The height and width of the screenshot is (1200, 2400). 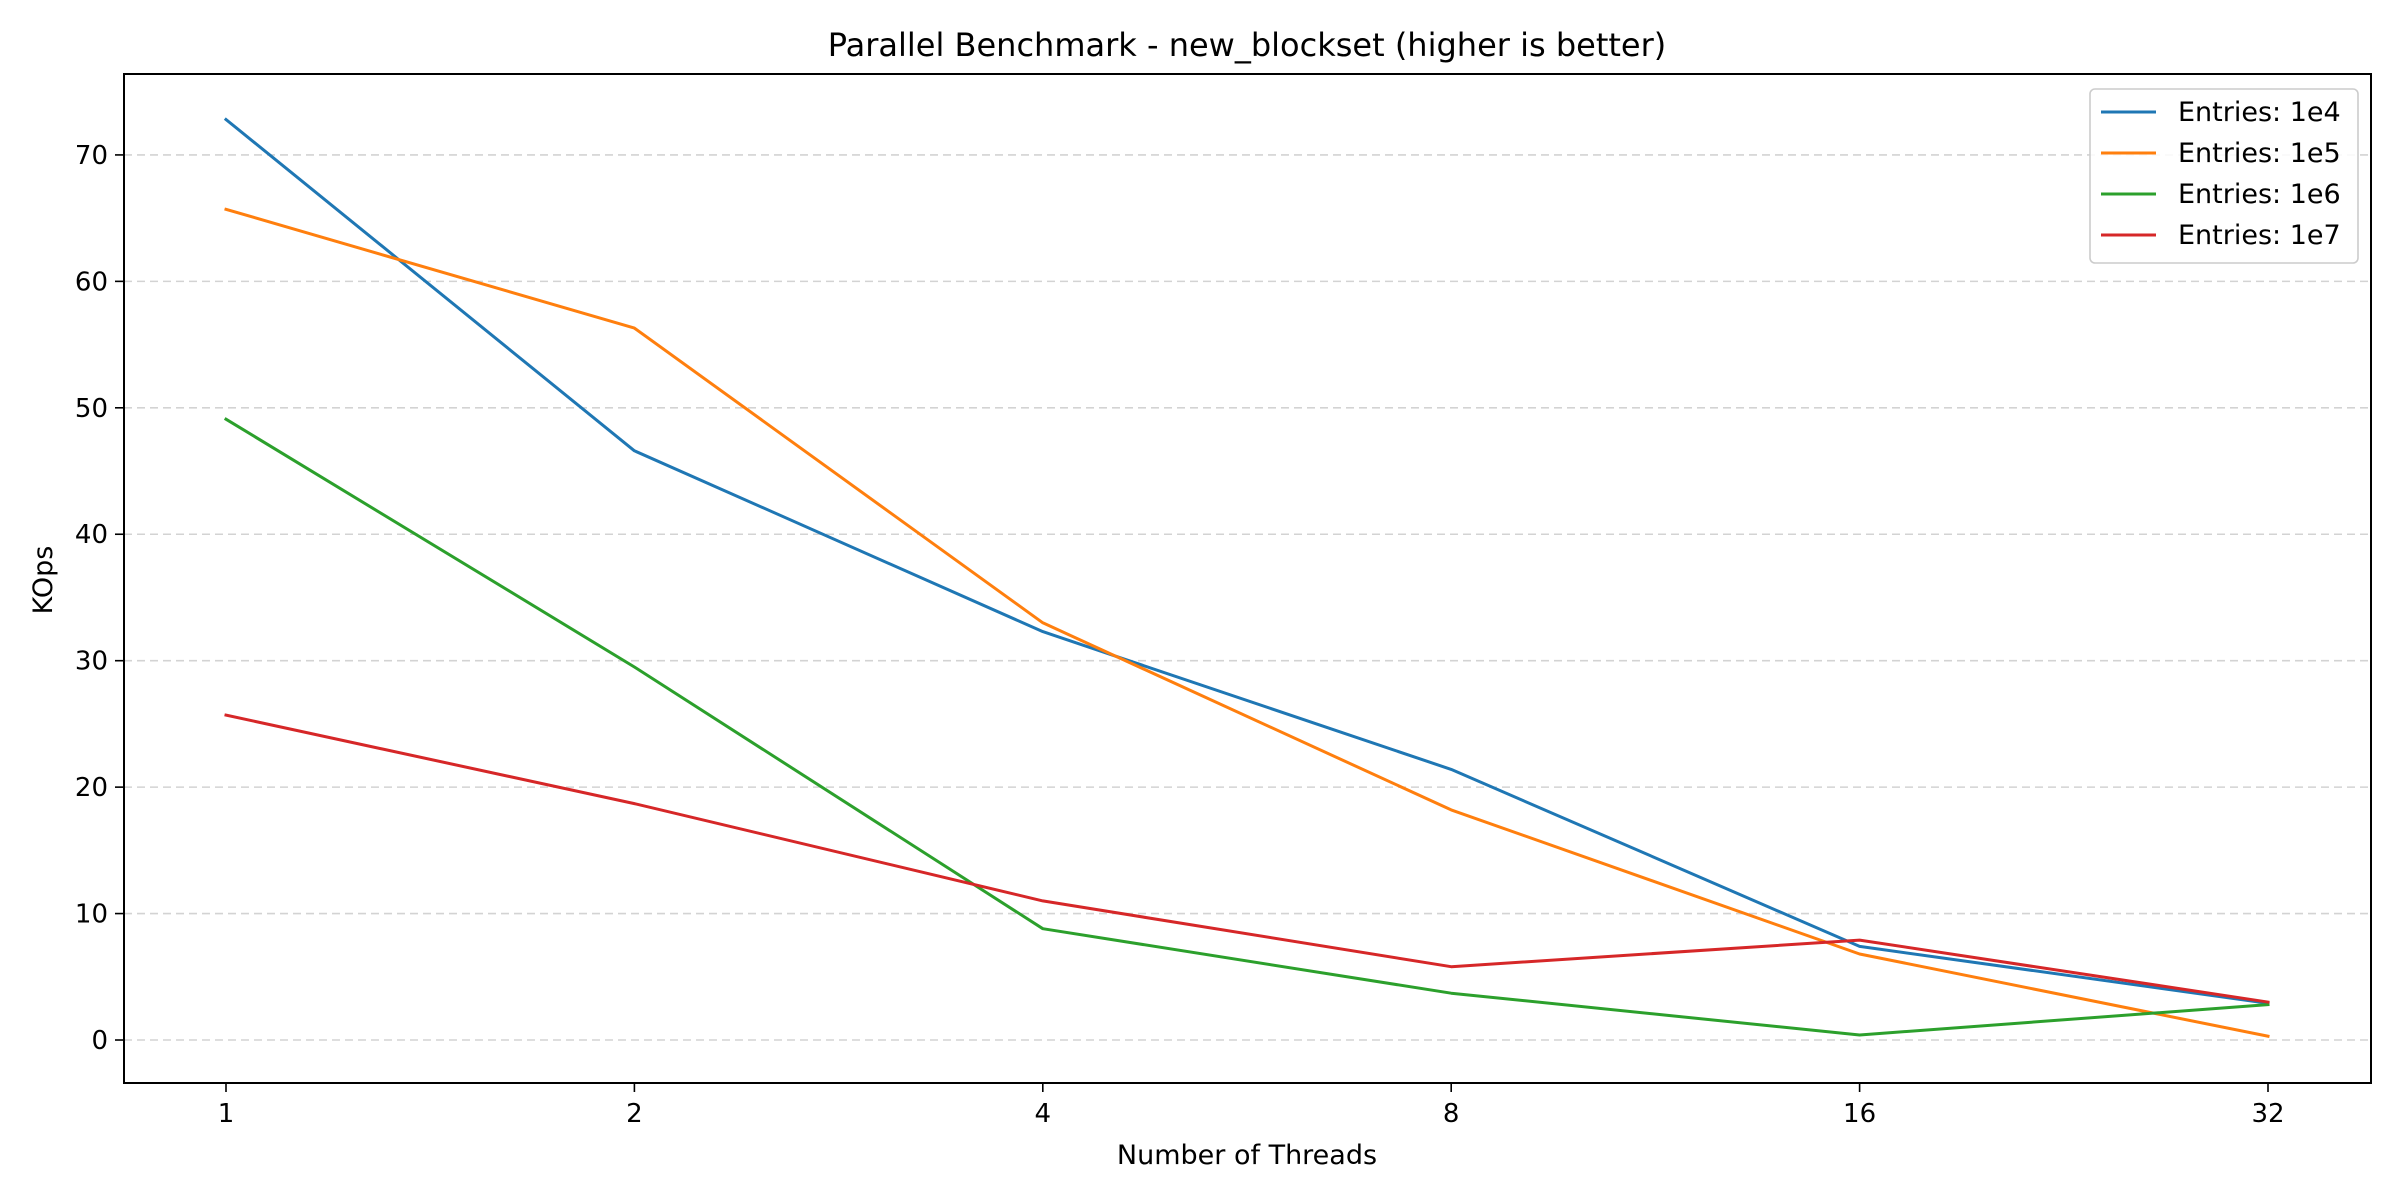 I want to click on legend-label: Entries: 1e6, so click(x=2259, y=194).